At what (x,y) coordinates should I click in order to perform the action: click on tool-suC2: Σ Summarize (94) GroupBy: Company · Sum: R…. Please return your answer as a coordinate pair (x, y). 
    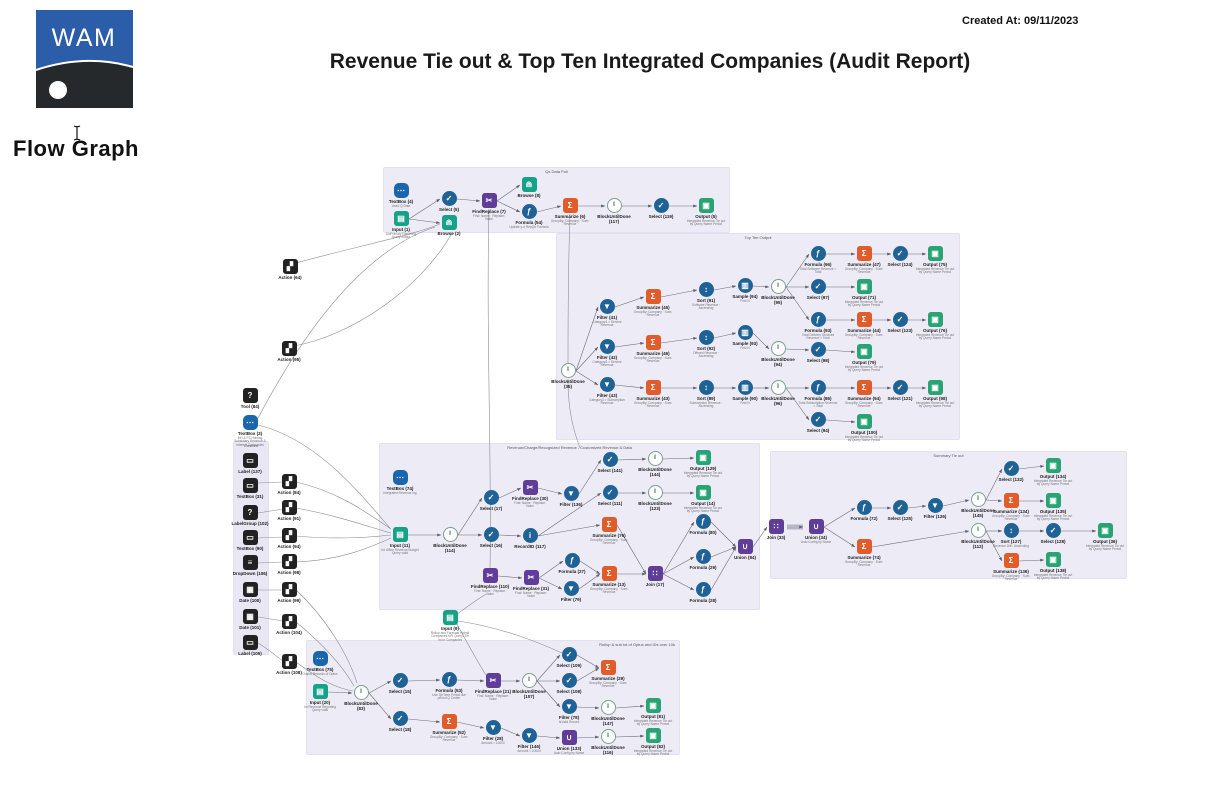
    Looking at the image, I should click on (864, 394).